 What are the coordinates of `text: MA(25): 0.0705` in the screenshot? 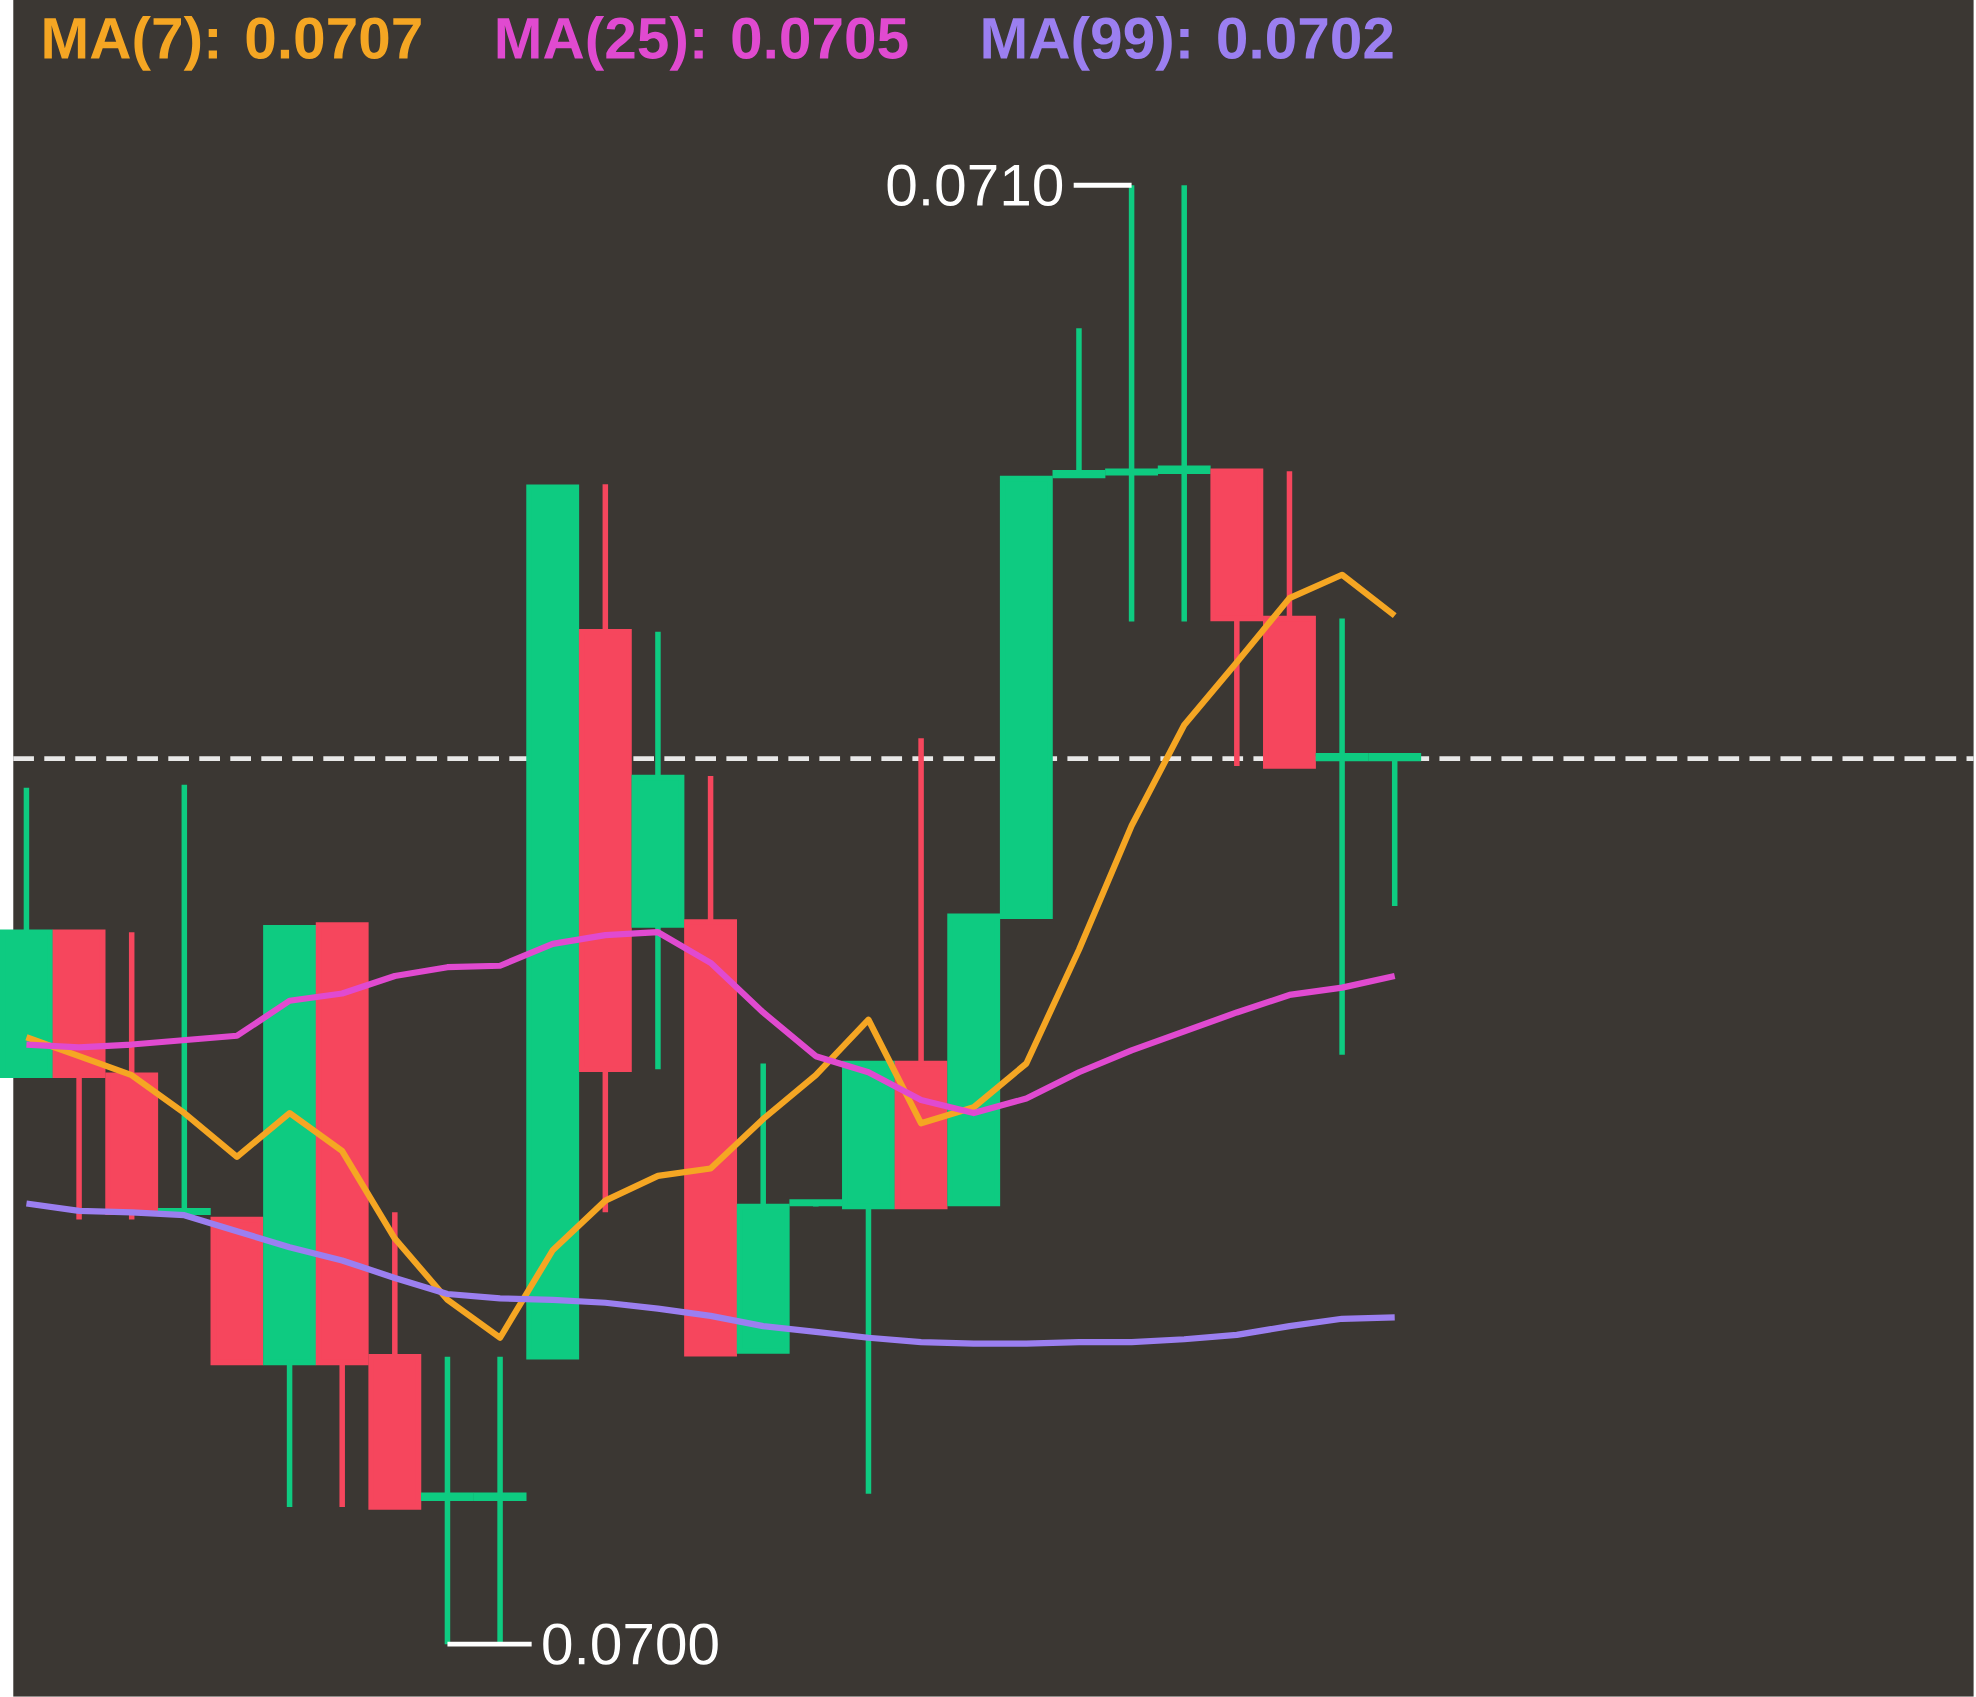 It's located at (702, 43).